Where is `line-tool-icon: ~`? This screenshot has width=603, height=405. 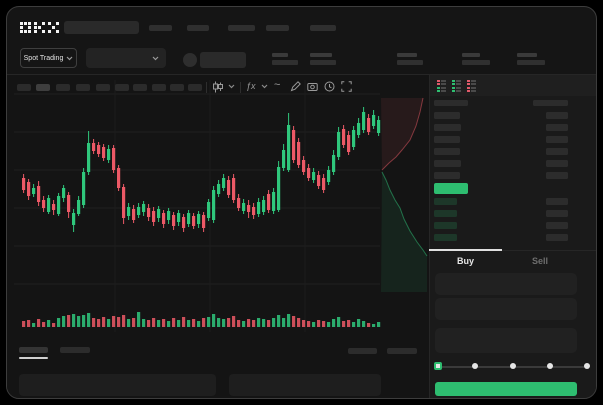 line-tool-icon: ~ is located at coordinates (277, 85).